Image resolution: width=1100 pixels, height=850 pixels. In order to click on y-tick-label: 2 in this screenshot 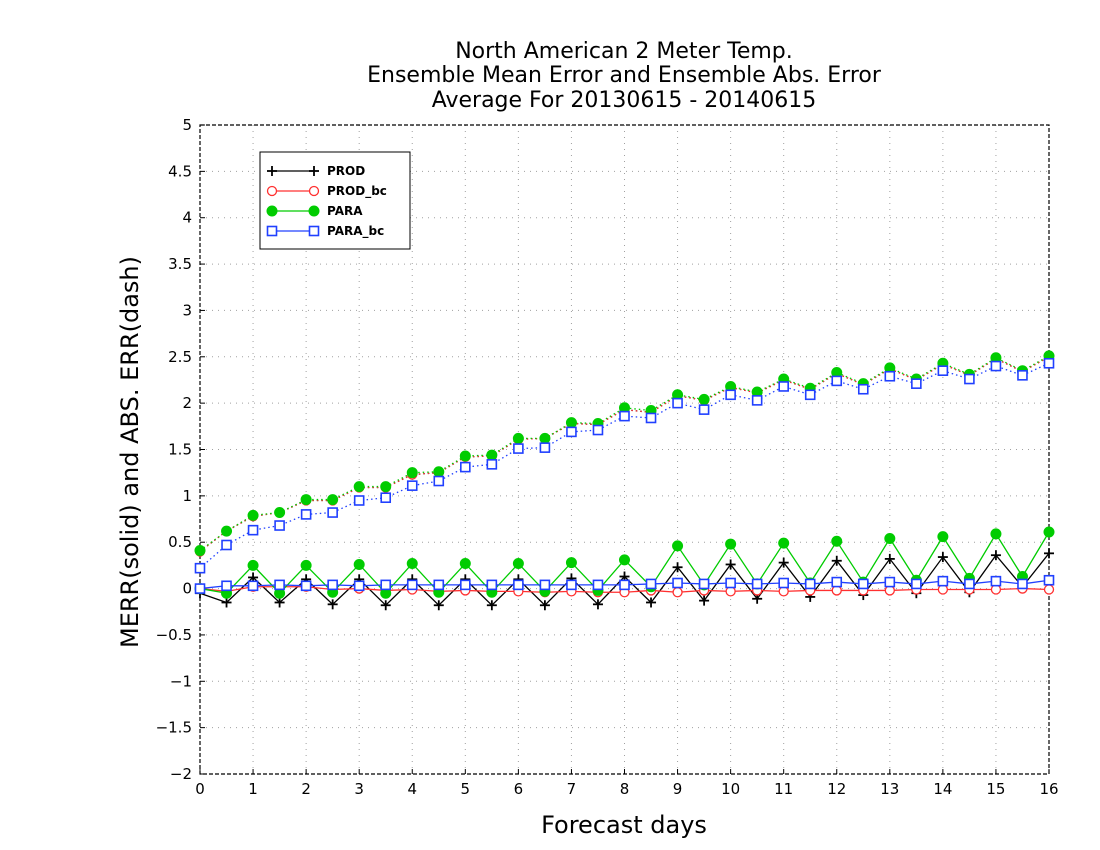, I will do `click(187, 403)`.